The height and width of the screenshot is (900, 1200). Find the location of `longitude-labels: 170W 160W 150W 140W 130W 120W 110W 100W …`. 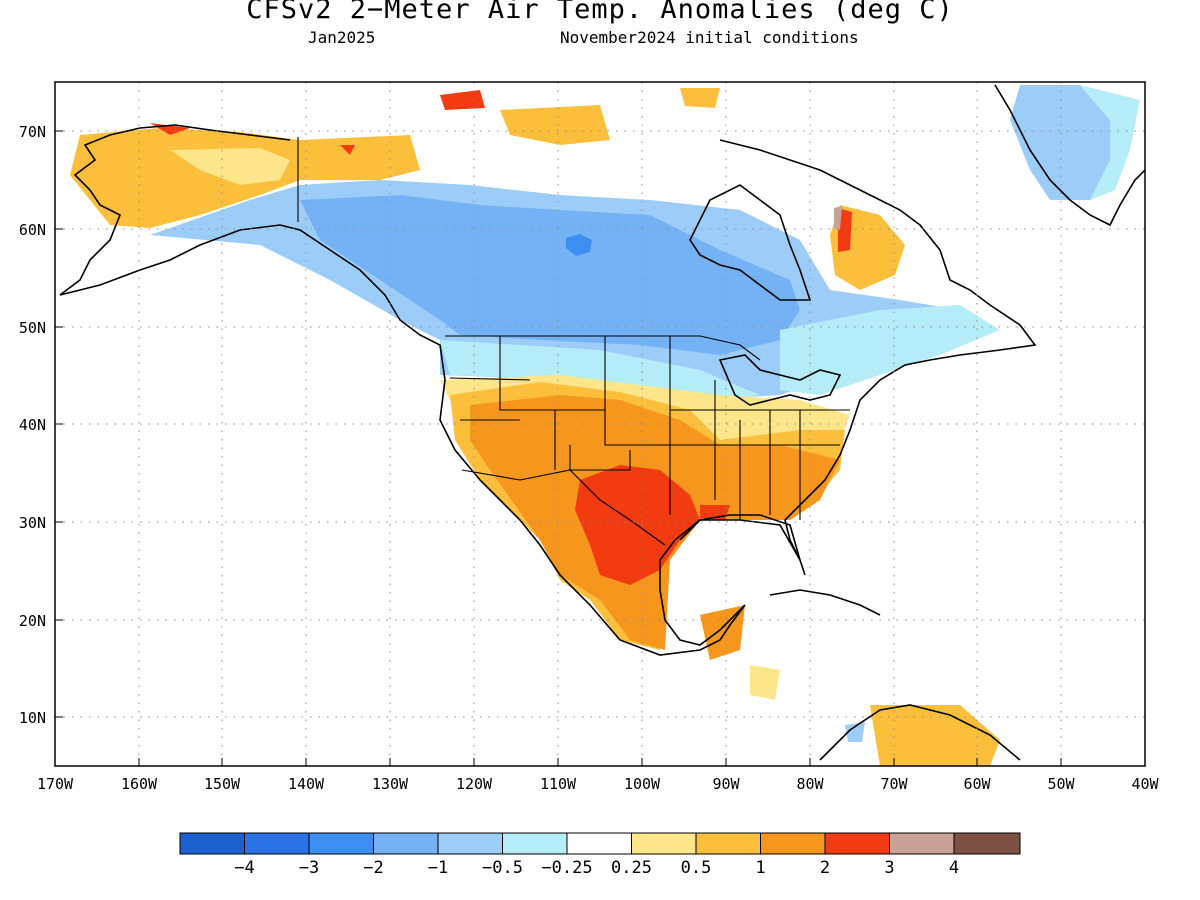

longitude-labels: 170W 160W 150W 140W 130W 120W 110W 100W … is located at coordinates (598, 784).